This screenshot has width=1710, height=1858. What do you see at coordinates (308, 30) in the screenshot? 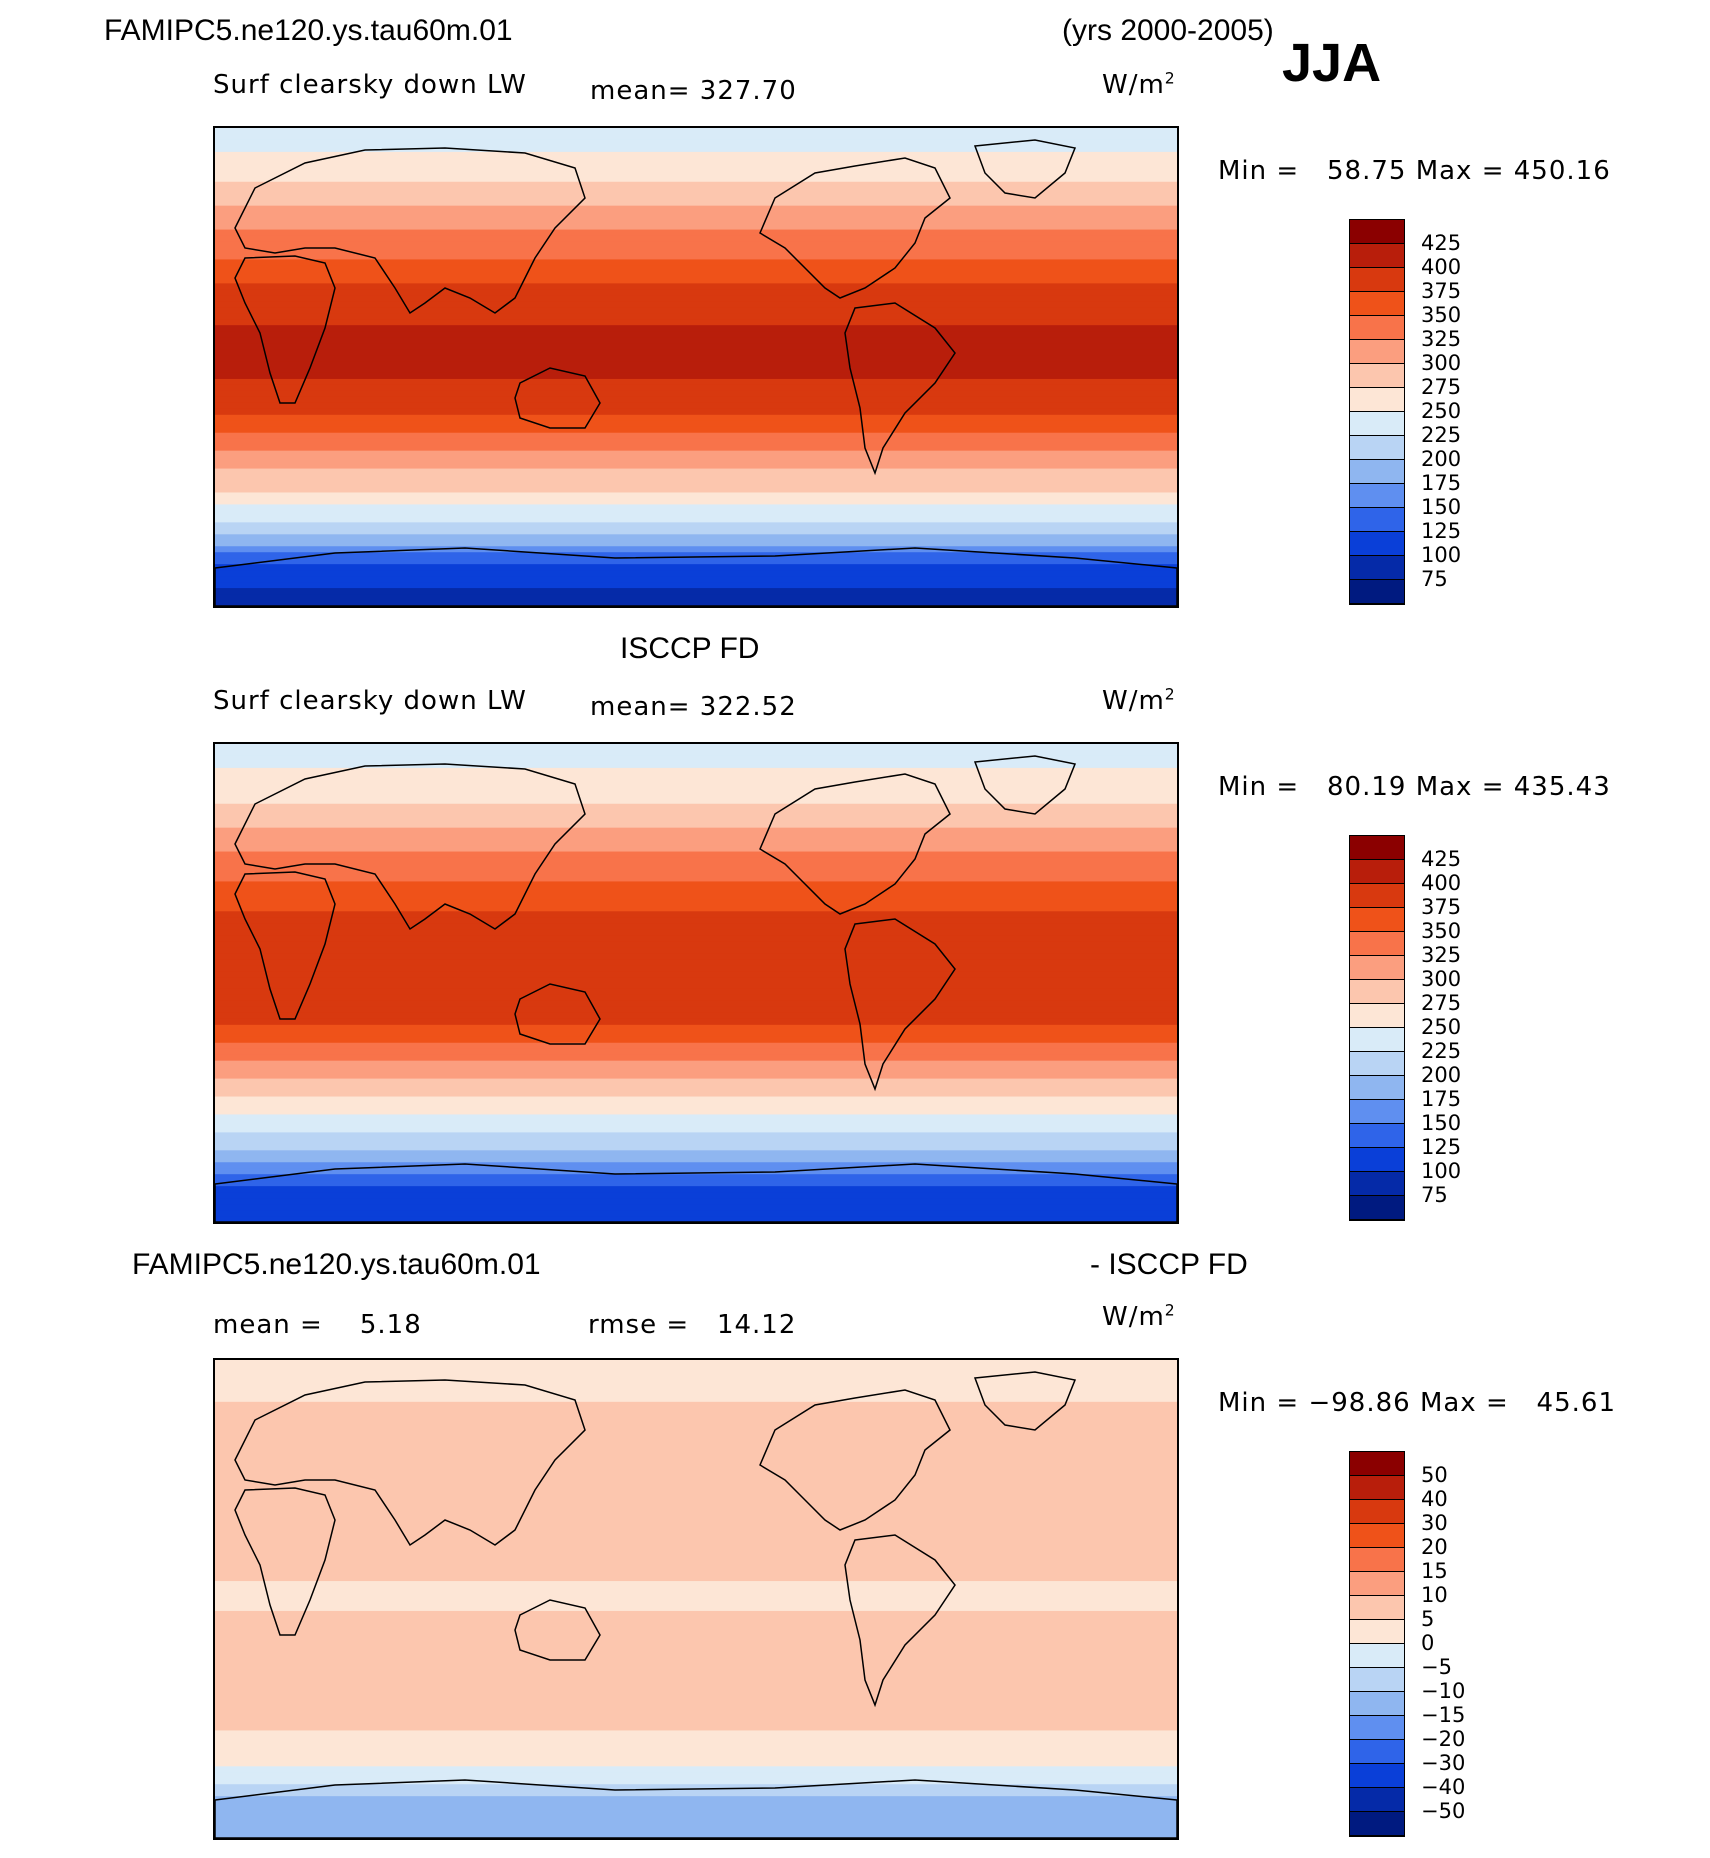
I see `case-title: FAMIPC5.ne120.ys.tau60m.01` at bounding box center [308, 30].